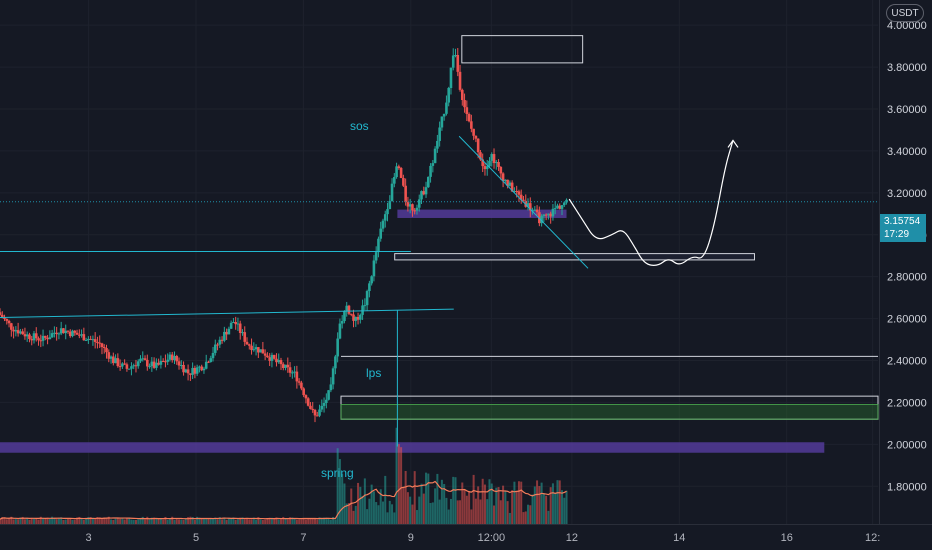 The width and height of the screenshot is (932, 550). What do you see at coordinates (483, 538) in the screenshot?
I see `x-axis: 3 5 7 9 12:00 12 14 16 12:` at bounding box center [483, 538].